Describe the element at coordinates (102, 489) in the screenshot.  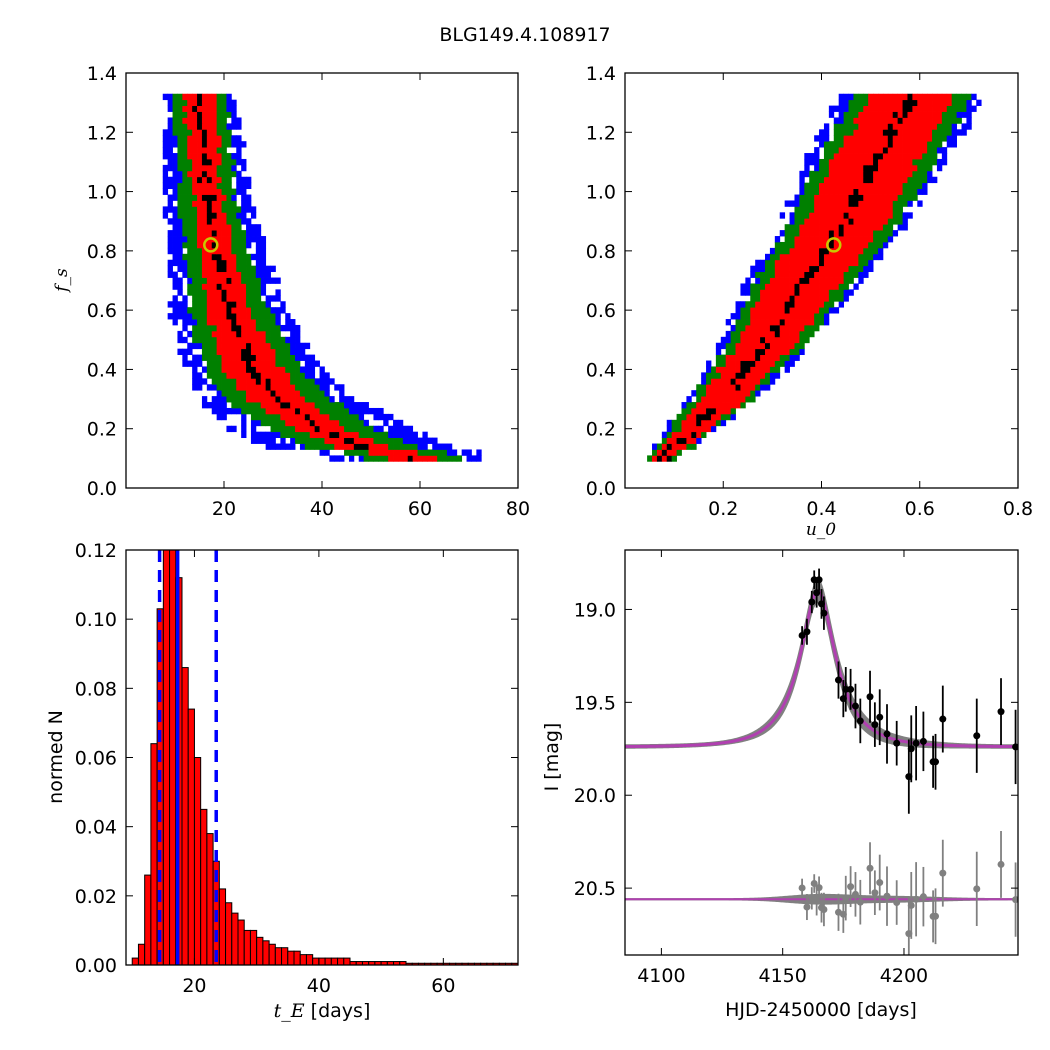
I see `y-tick-label: 0.0` at that location.